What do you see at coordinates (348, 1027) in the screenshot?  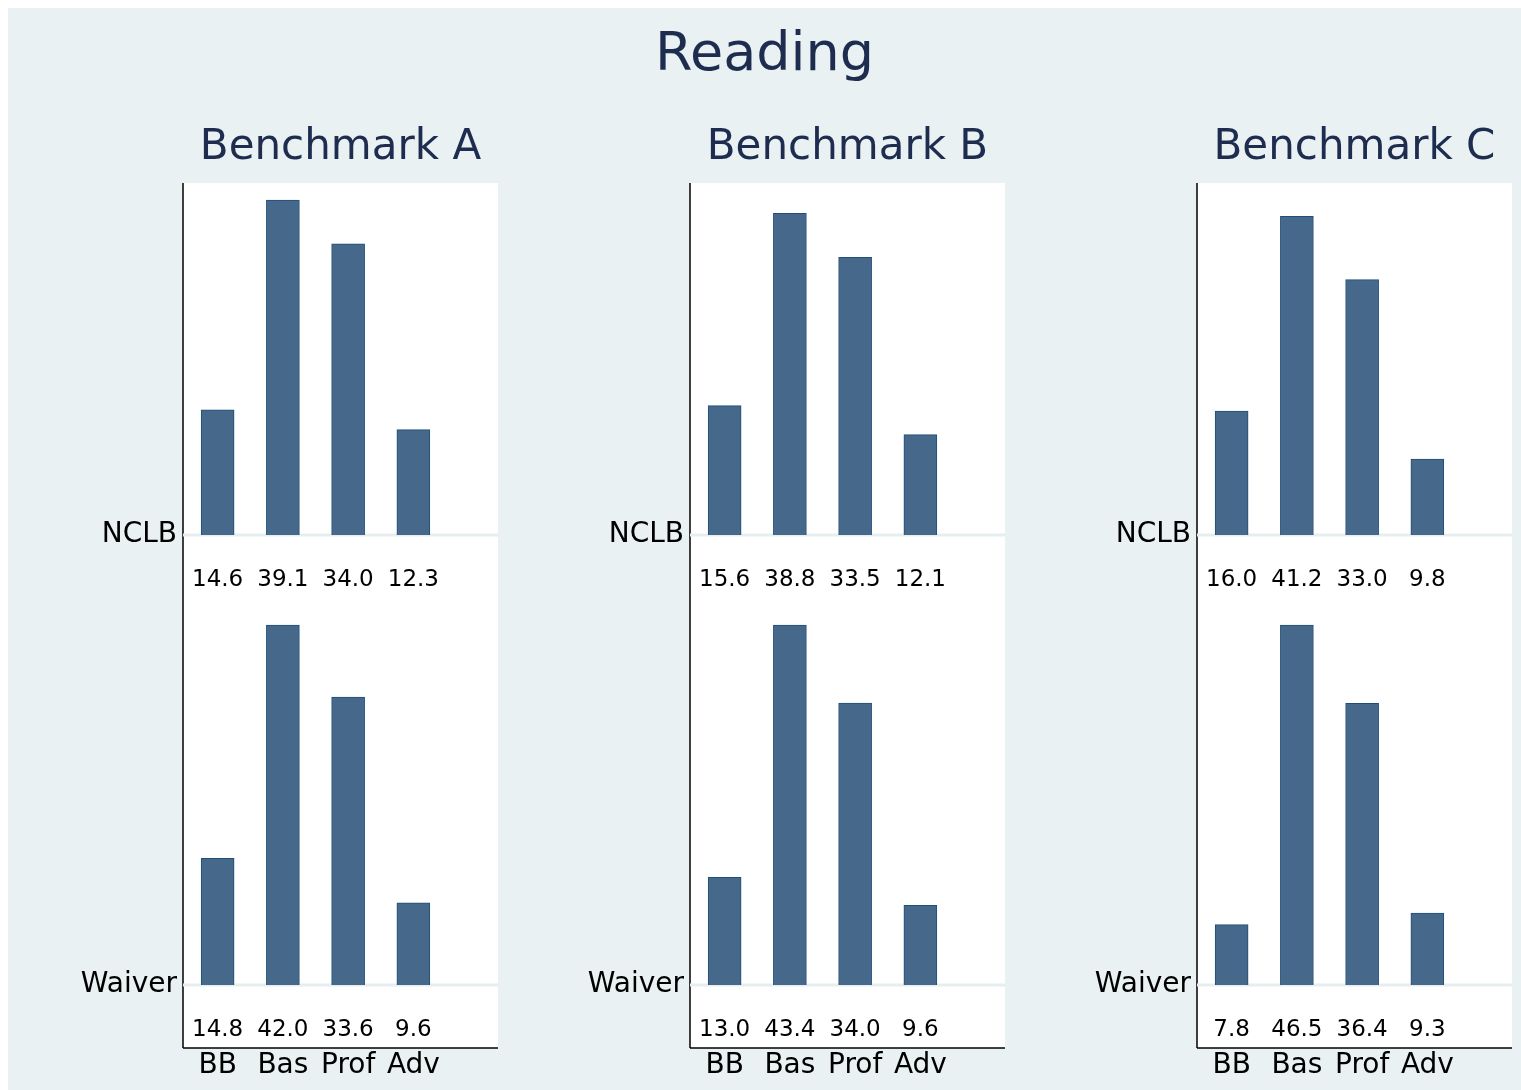 I see `data-label: 33.6` at bounding box center [348, 1027].